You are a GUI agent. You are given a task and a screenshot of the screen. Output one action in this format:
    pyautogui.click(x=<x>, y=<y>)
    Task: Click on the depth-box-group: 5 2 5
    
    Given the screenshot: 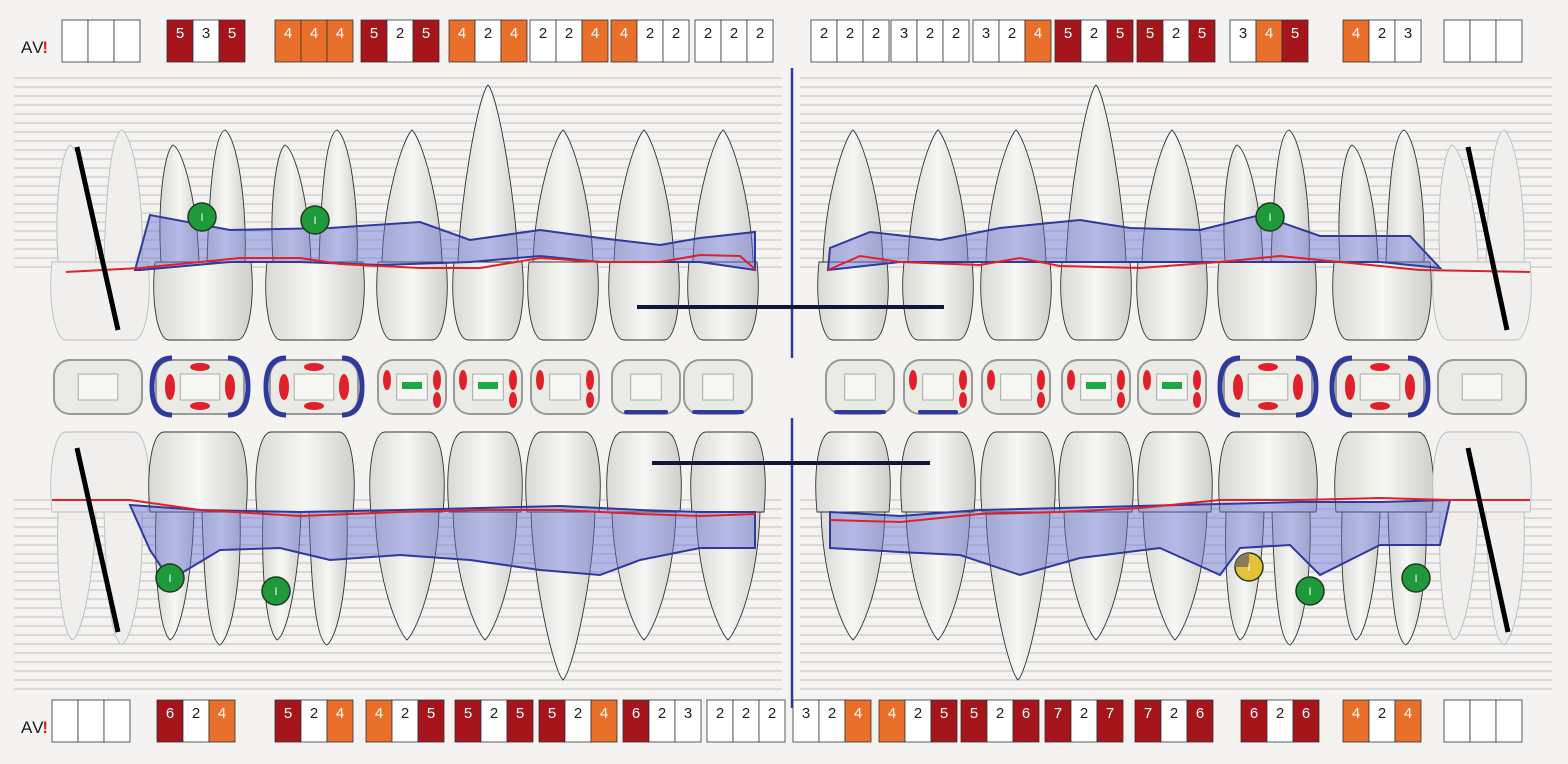 What is the action you would take?
    pyautogui.click(x=1094, y=41)
    